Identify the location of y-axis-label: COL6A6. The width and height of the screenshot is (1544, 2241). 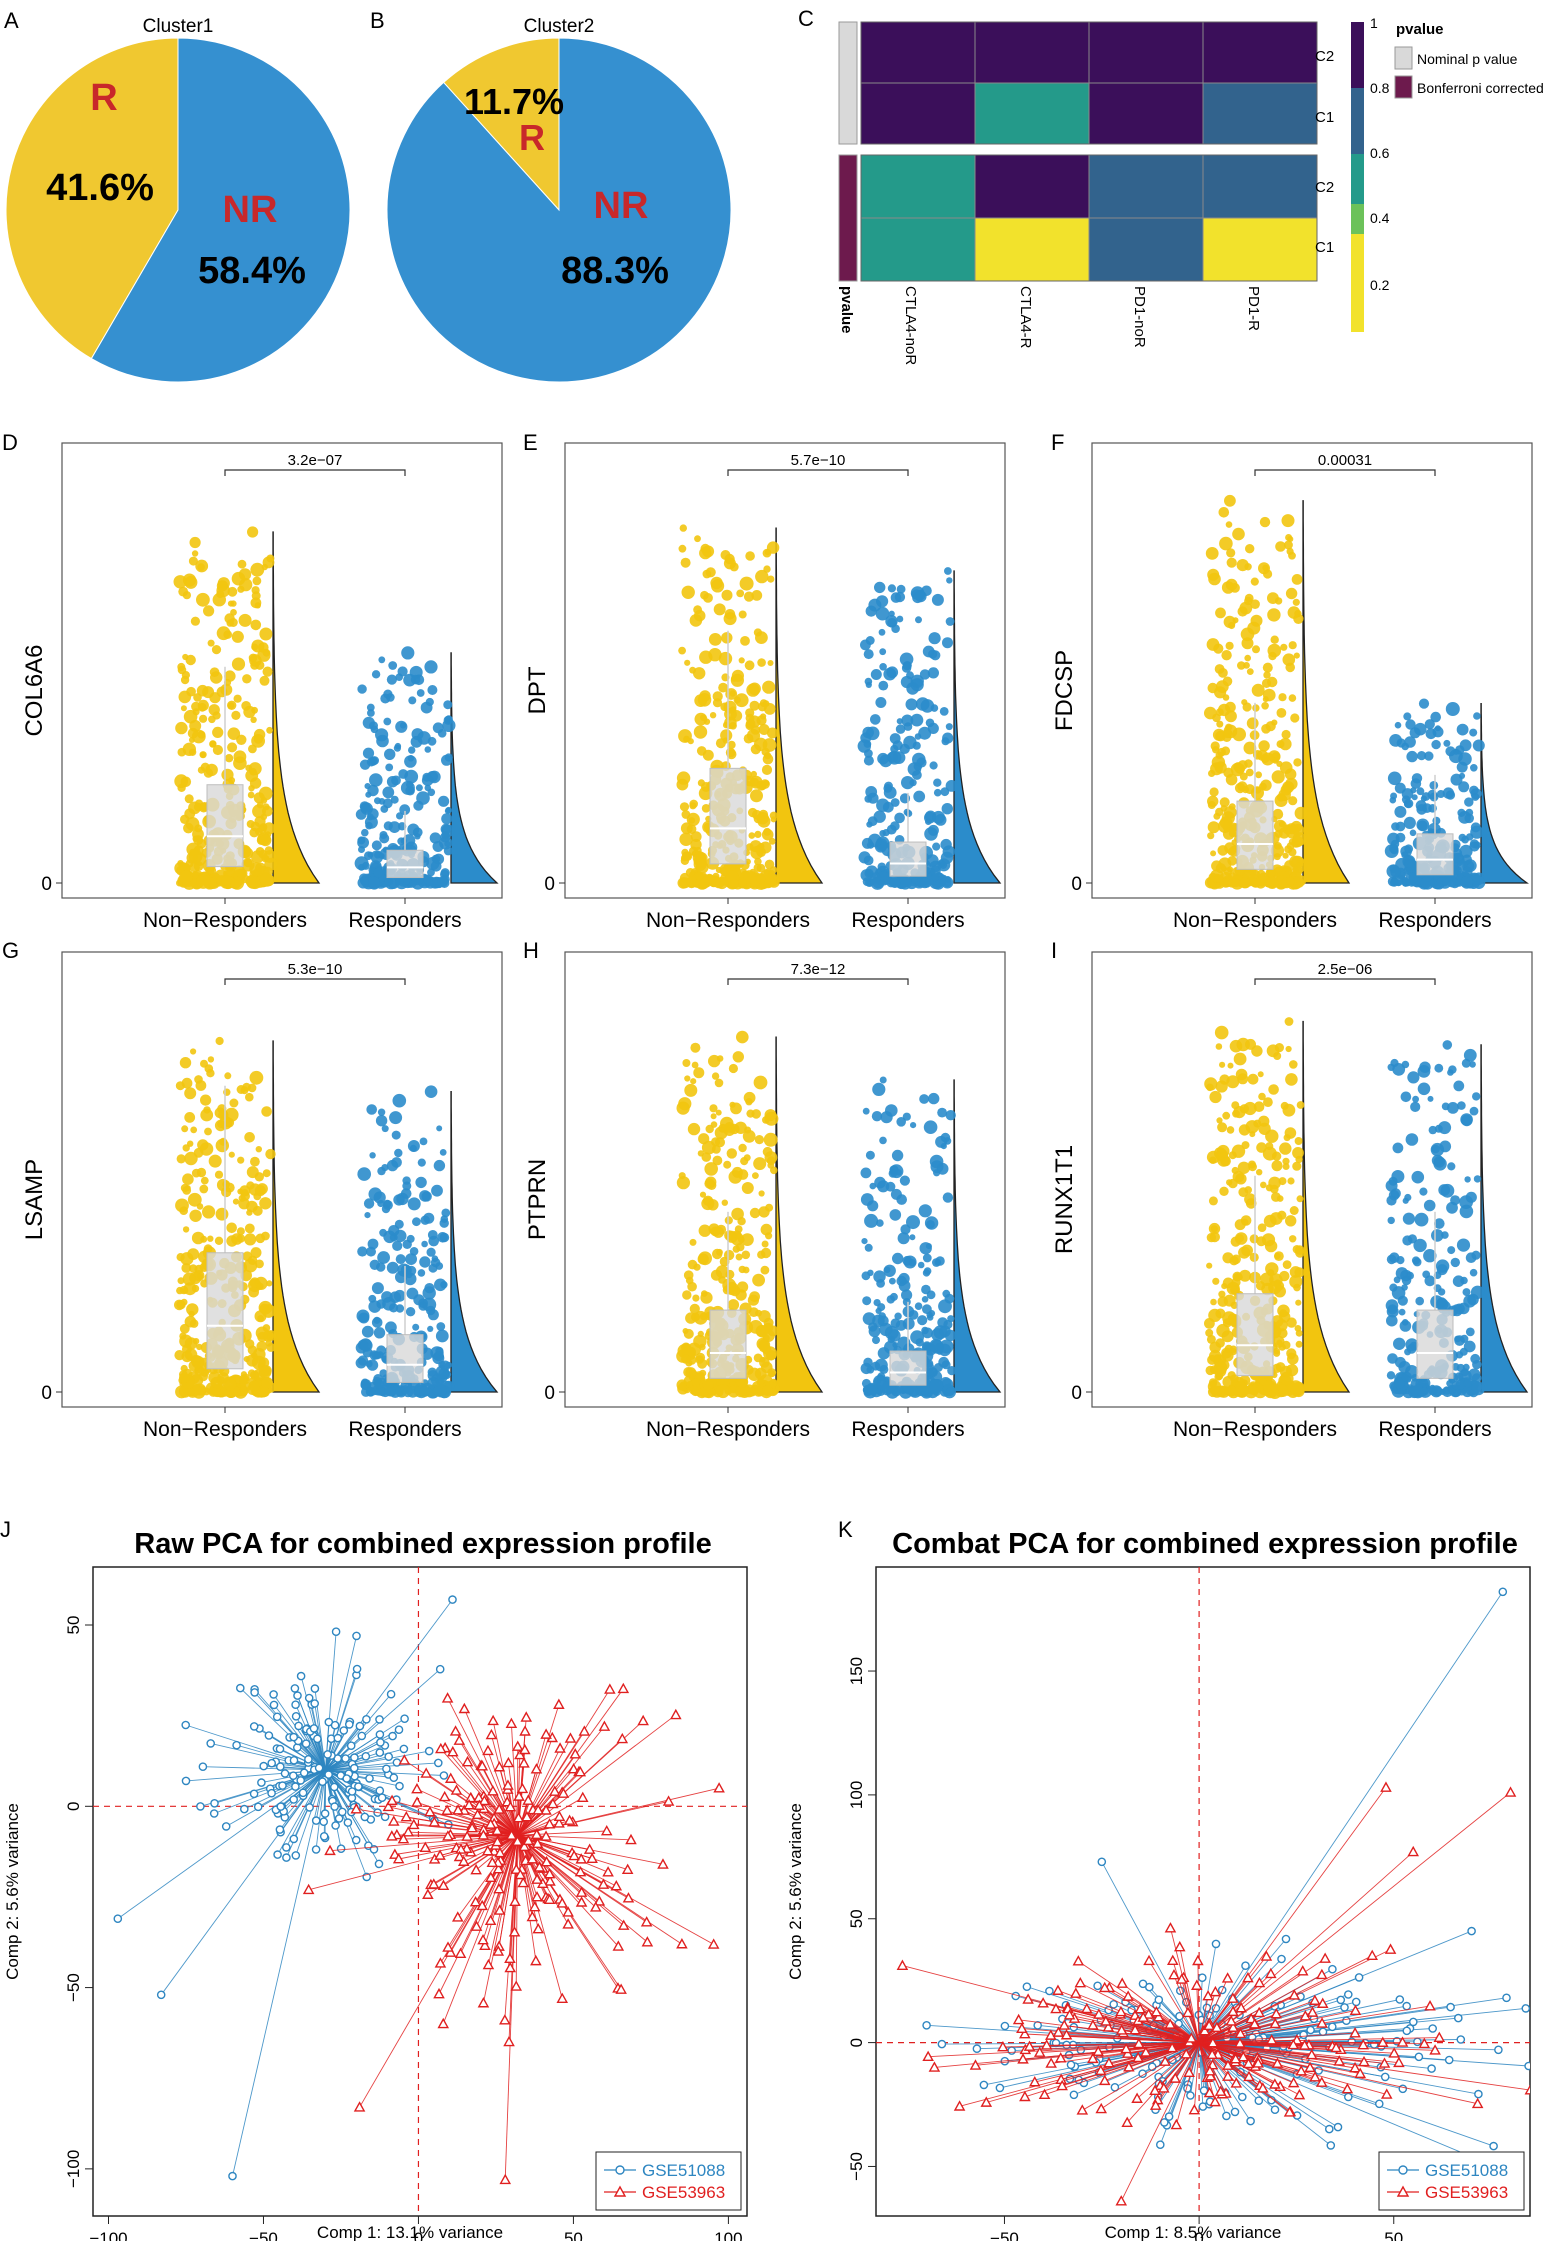
(34, 690).